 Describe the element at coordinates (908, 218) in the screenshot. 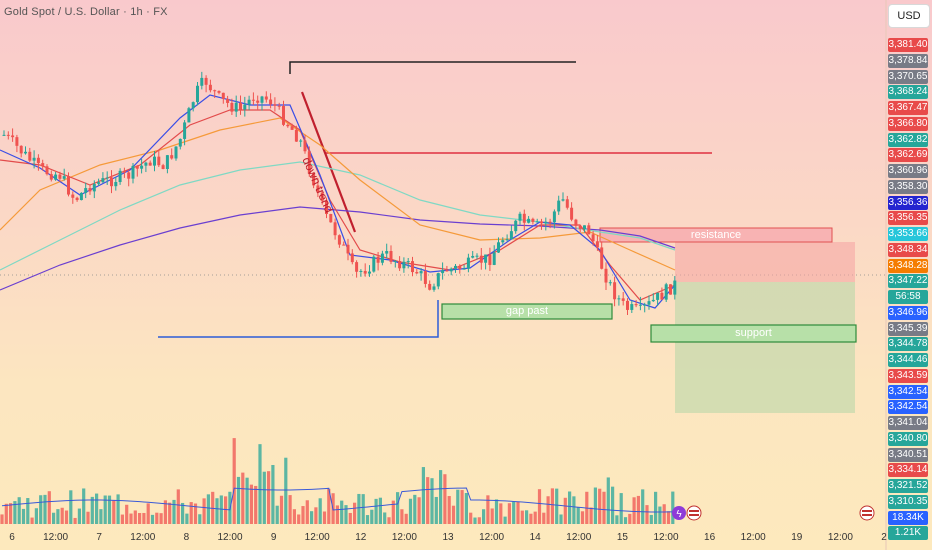

I see `price-scale-label: 3,356.35` at that location.